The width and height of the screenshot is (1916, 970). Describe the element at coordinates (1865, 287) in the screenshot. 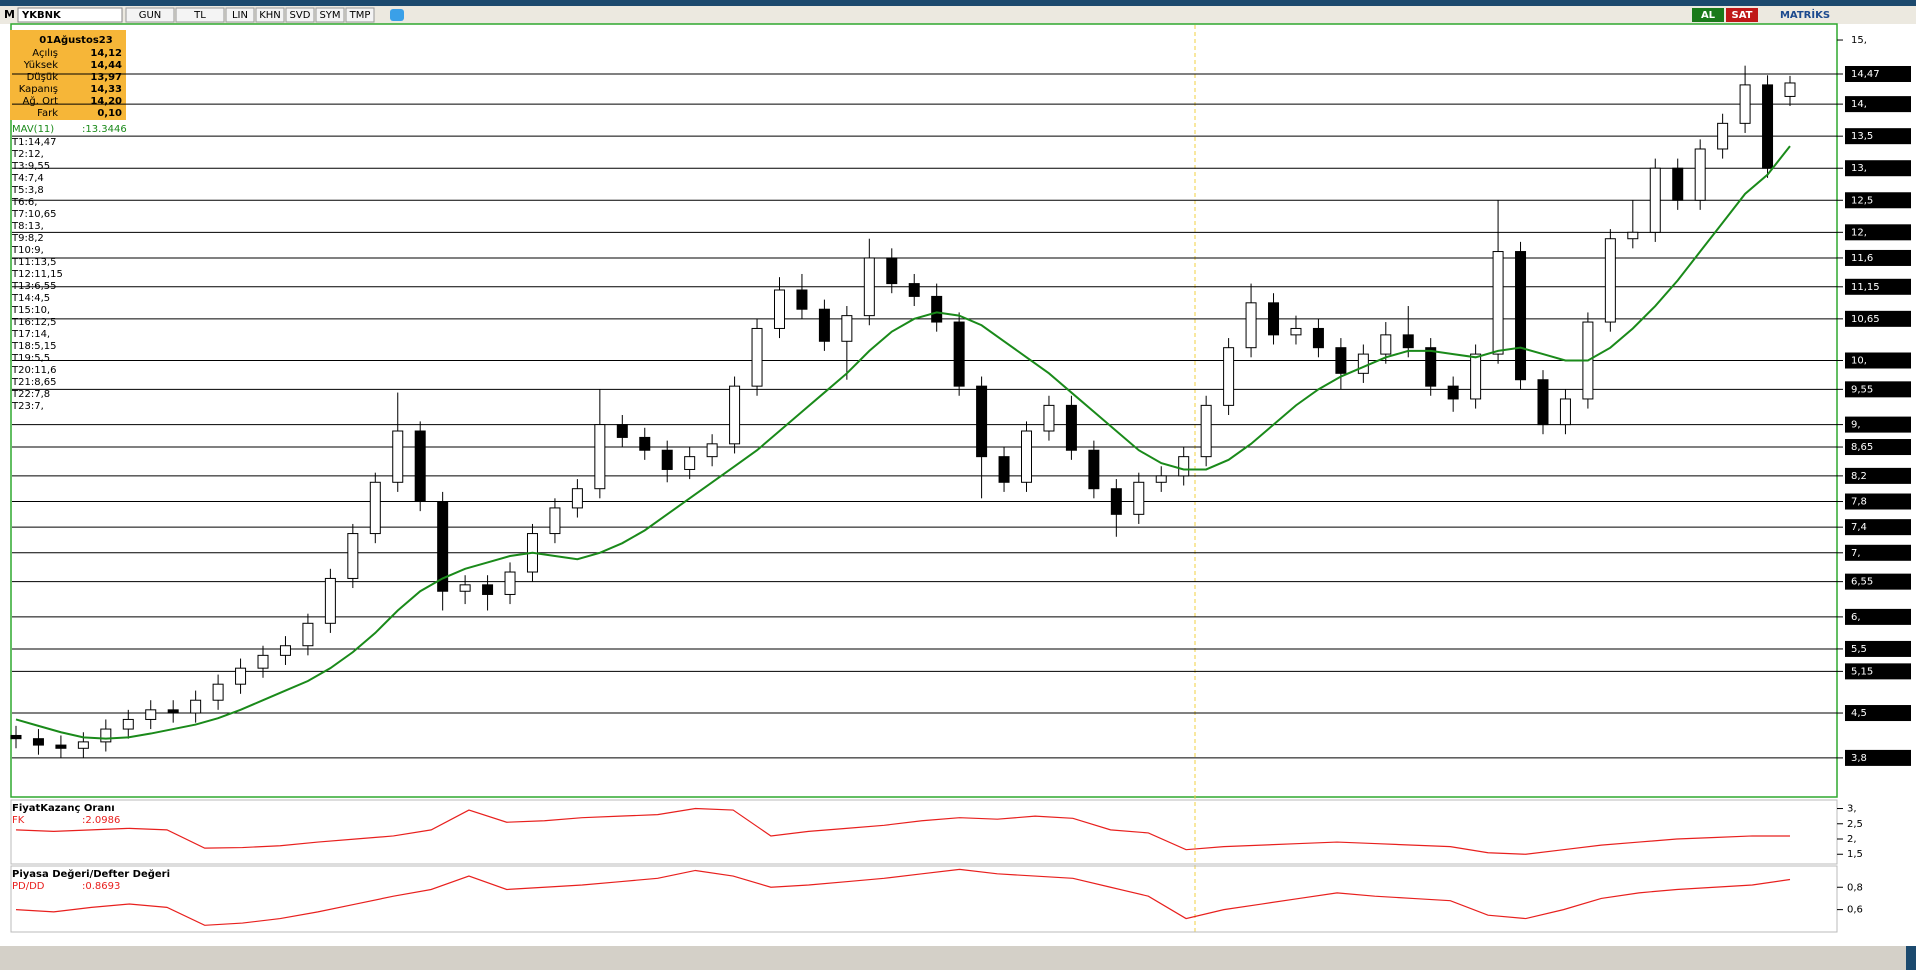

I see `y-tick-label: 11,15` at that location.